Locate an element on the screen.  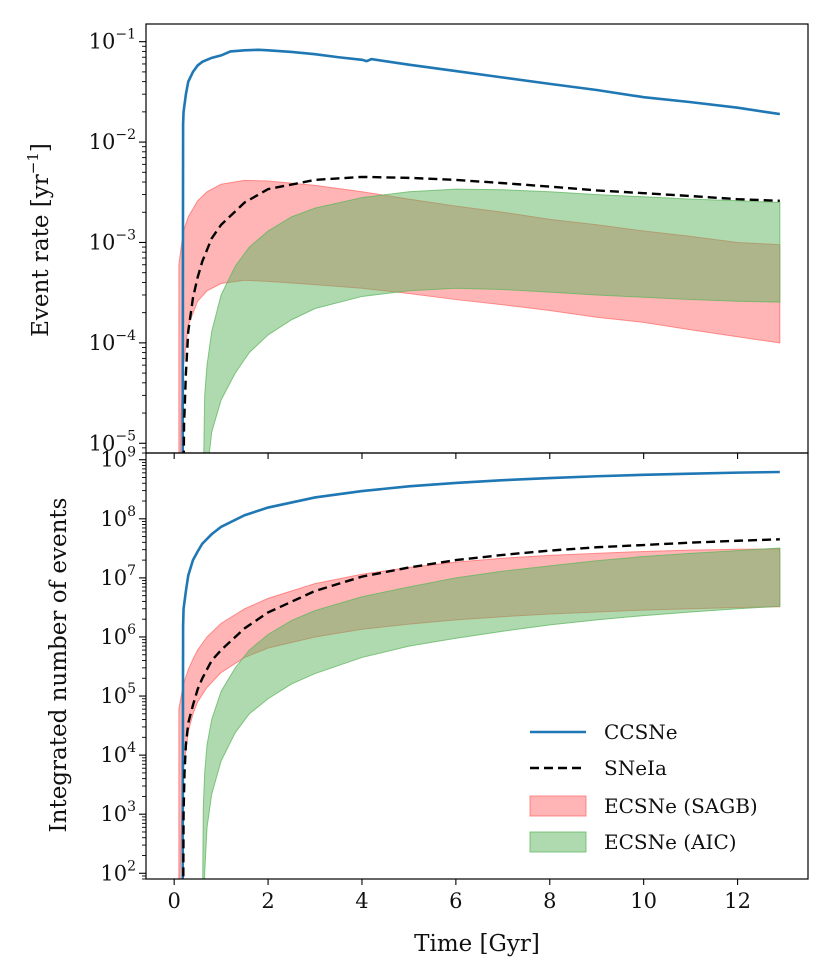
bottom-y-tick-label: 10⁶ is located at coordinates (118, 635).